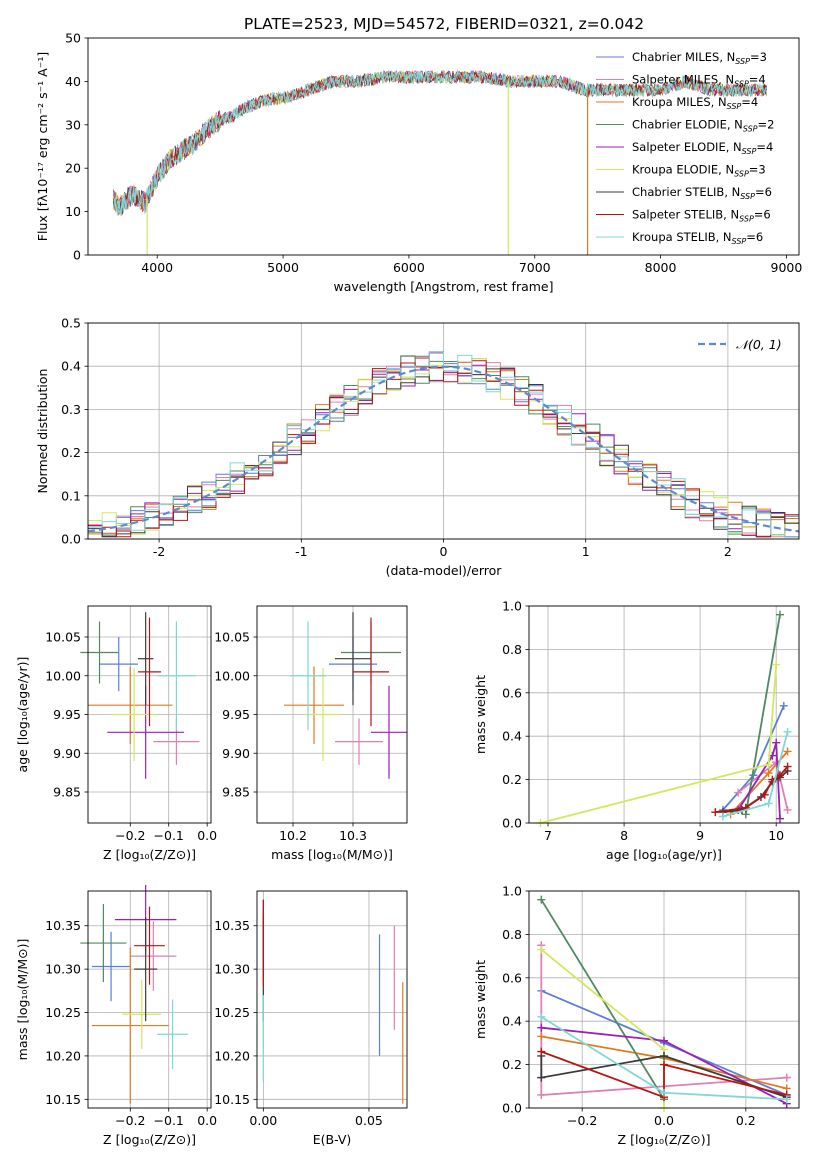 Image resolution: width=819 pixels, height=1170 pixels. What do you see at coordinates (440, 142) in the screenshot?
I see `spectrum-line` at bounding box center [440, 142].